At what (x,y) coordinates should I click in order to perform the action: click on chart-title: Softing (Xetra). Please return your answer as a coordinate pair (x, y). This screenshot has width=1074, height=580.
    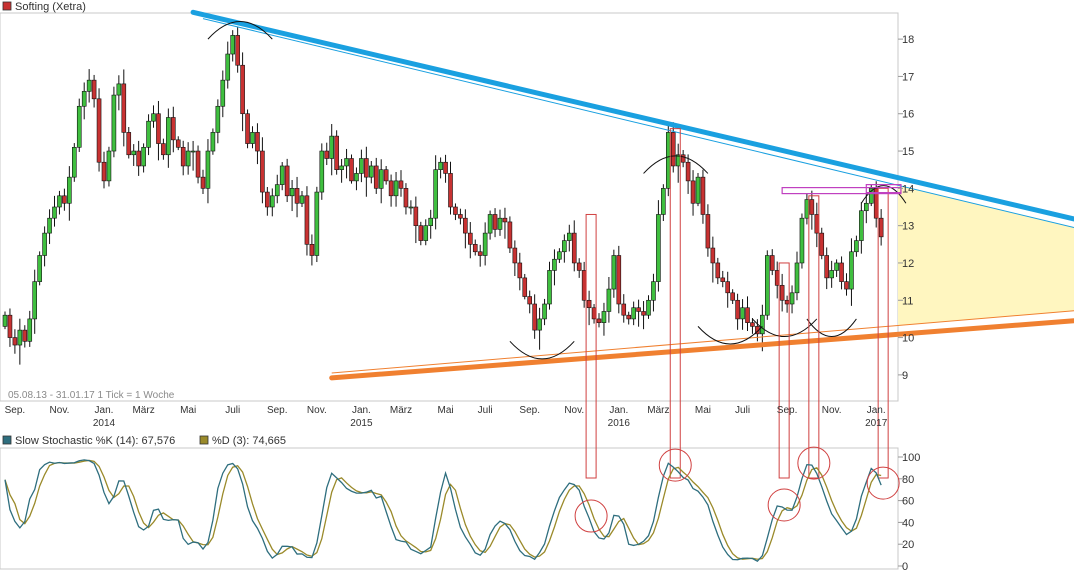
    Looking at the image, I should click on (50, 7).